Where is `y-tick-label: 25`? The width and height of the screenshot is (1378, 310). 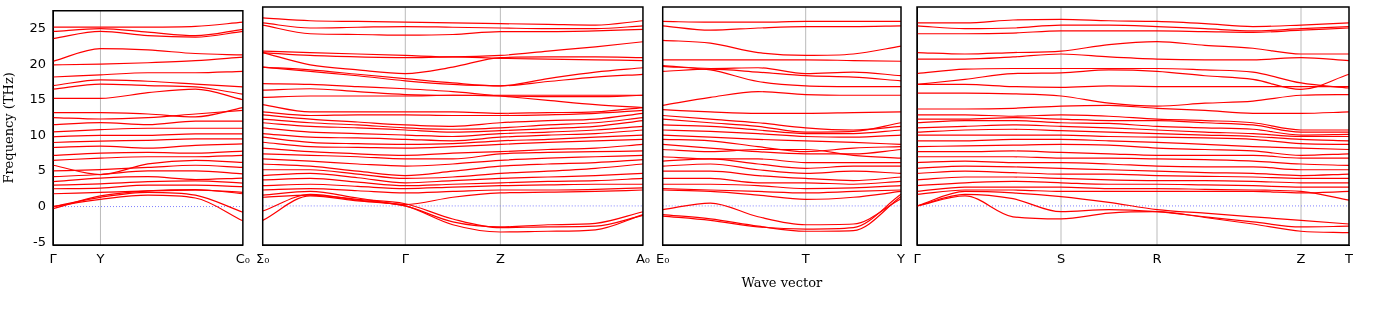
y-tick-label: 25 is located at coordinates (37, 27).